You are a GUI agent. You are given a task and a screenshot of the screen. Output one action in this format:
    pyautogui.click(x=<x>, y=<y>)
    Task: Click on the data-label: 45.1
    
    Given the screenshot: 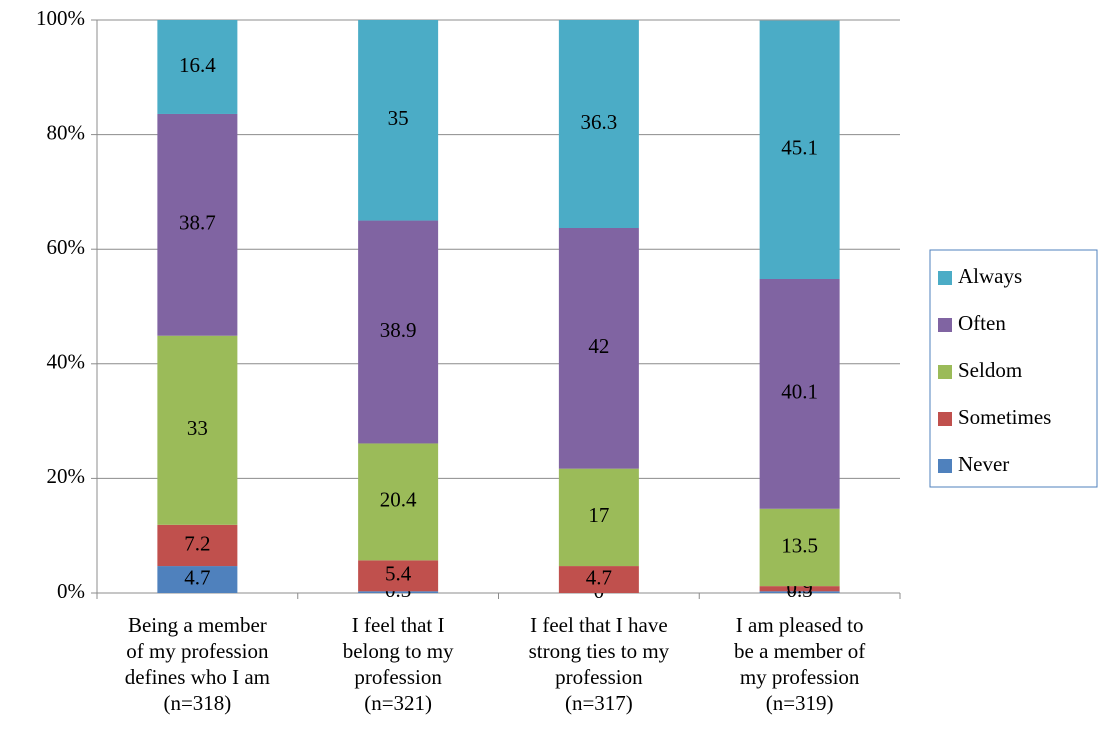 What is the action you would take?
    pyautogui.click(x=799, y=148)
    